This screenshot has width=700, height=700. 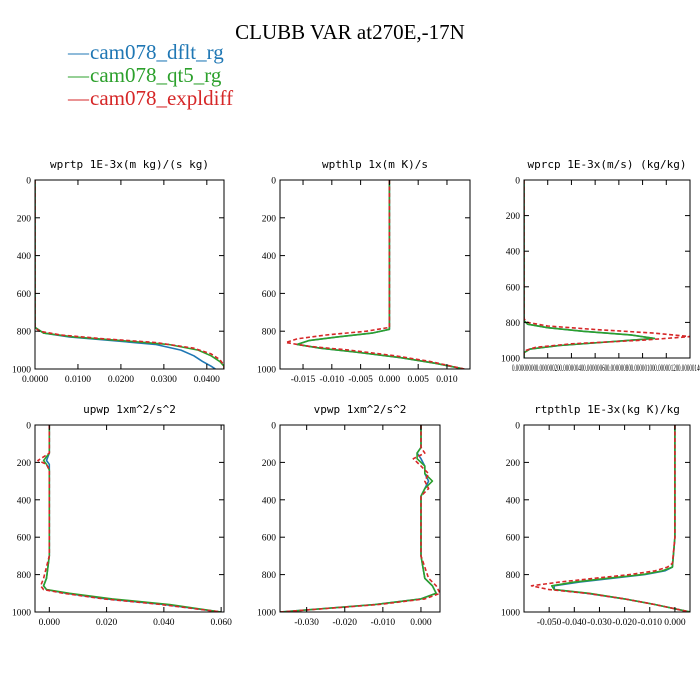 I want to click on x-tick-label: 0.0400, so click(x=207, y=380).